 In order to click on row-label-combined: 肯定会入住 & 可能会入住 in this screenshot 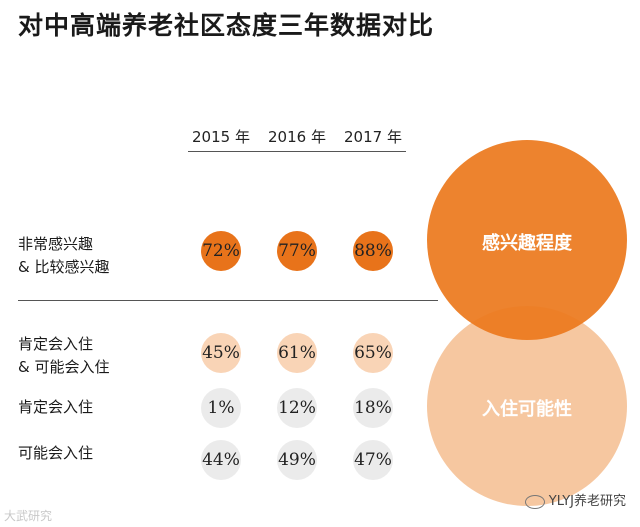, I will do `click(63, 356)`.